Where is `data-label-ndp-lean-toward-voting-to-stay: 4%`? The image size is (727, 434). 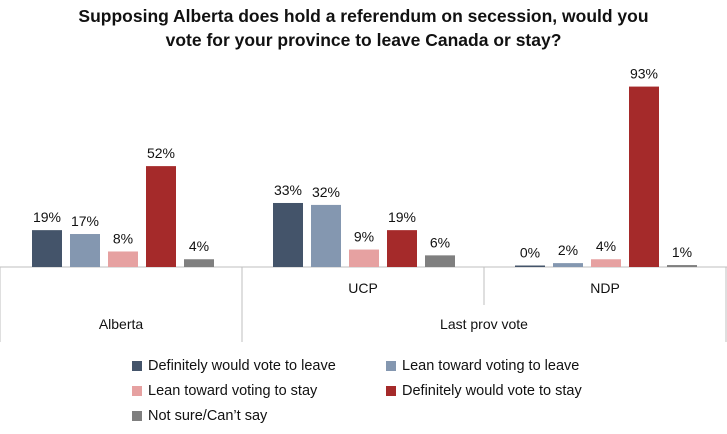
data-label-ndp-lean-toward-voting-to-stay: 4% is located at coordinates (606, 246).